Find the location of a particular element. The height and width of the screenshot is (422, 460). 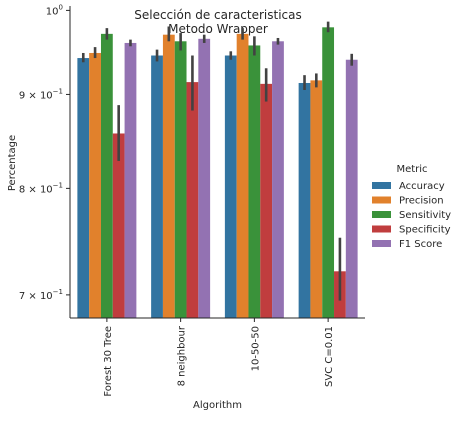

x-tick-label-forest-30-tree: Forest 30 Tree is located at coordinates (108, 361).